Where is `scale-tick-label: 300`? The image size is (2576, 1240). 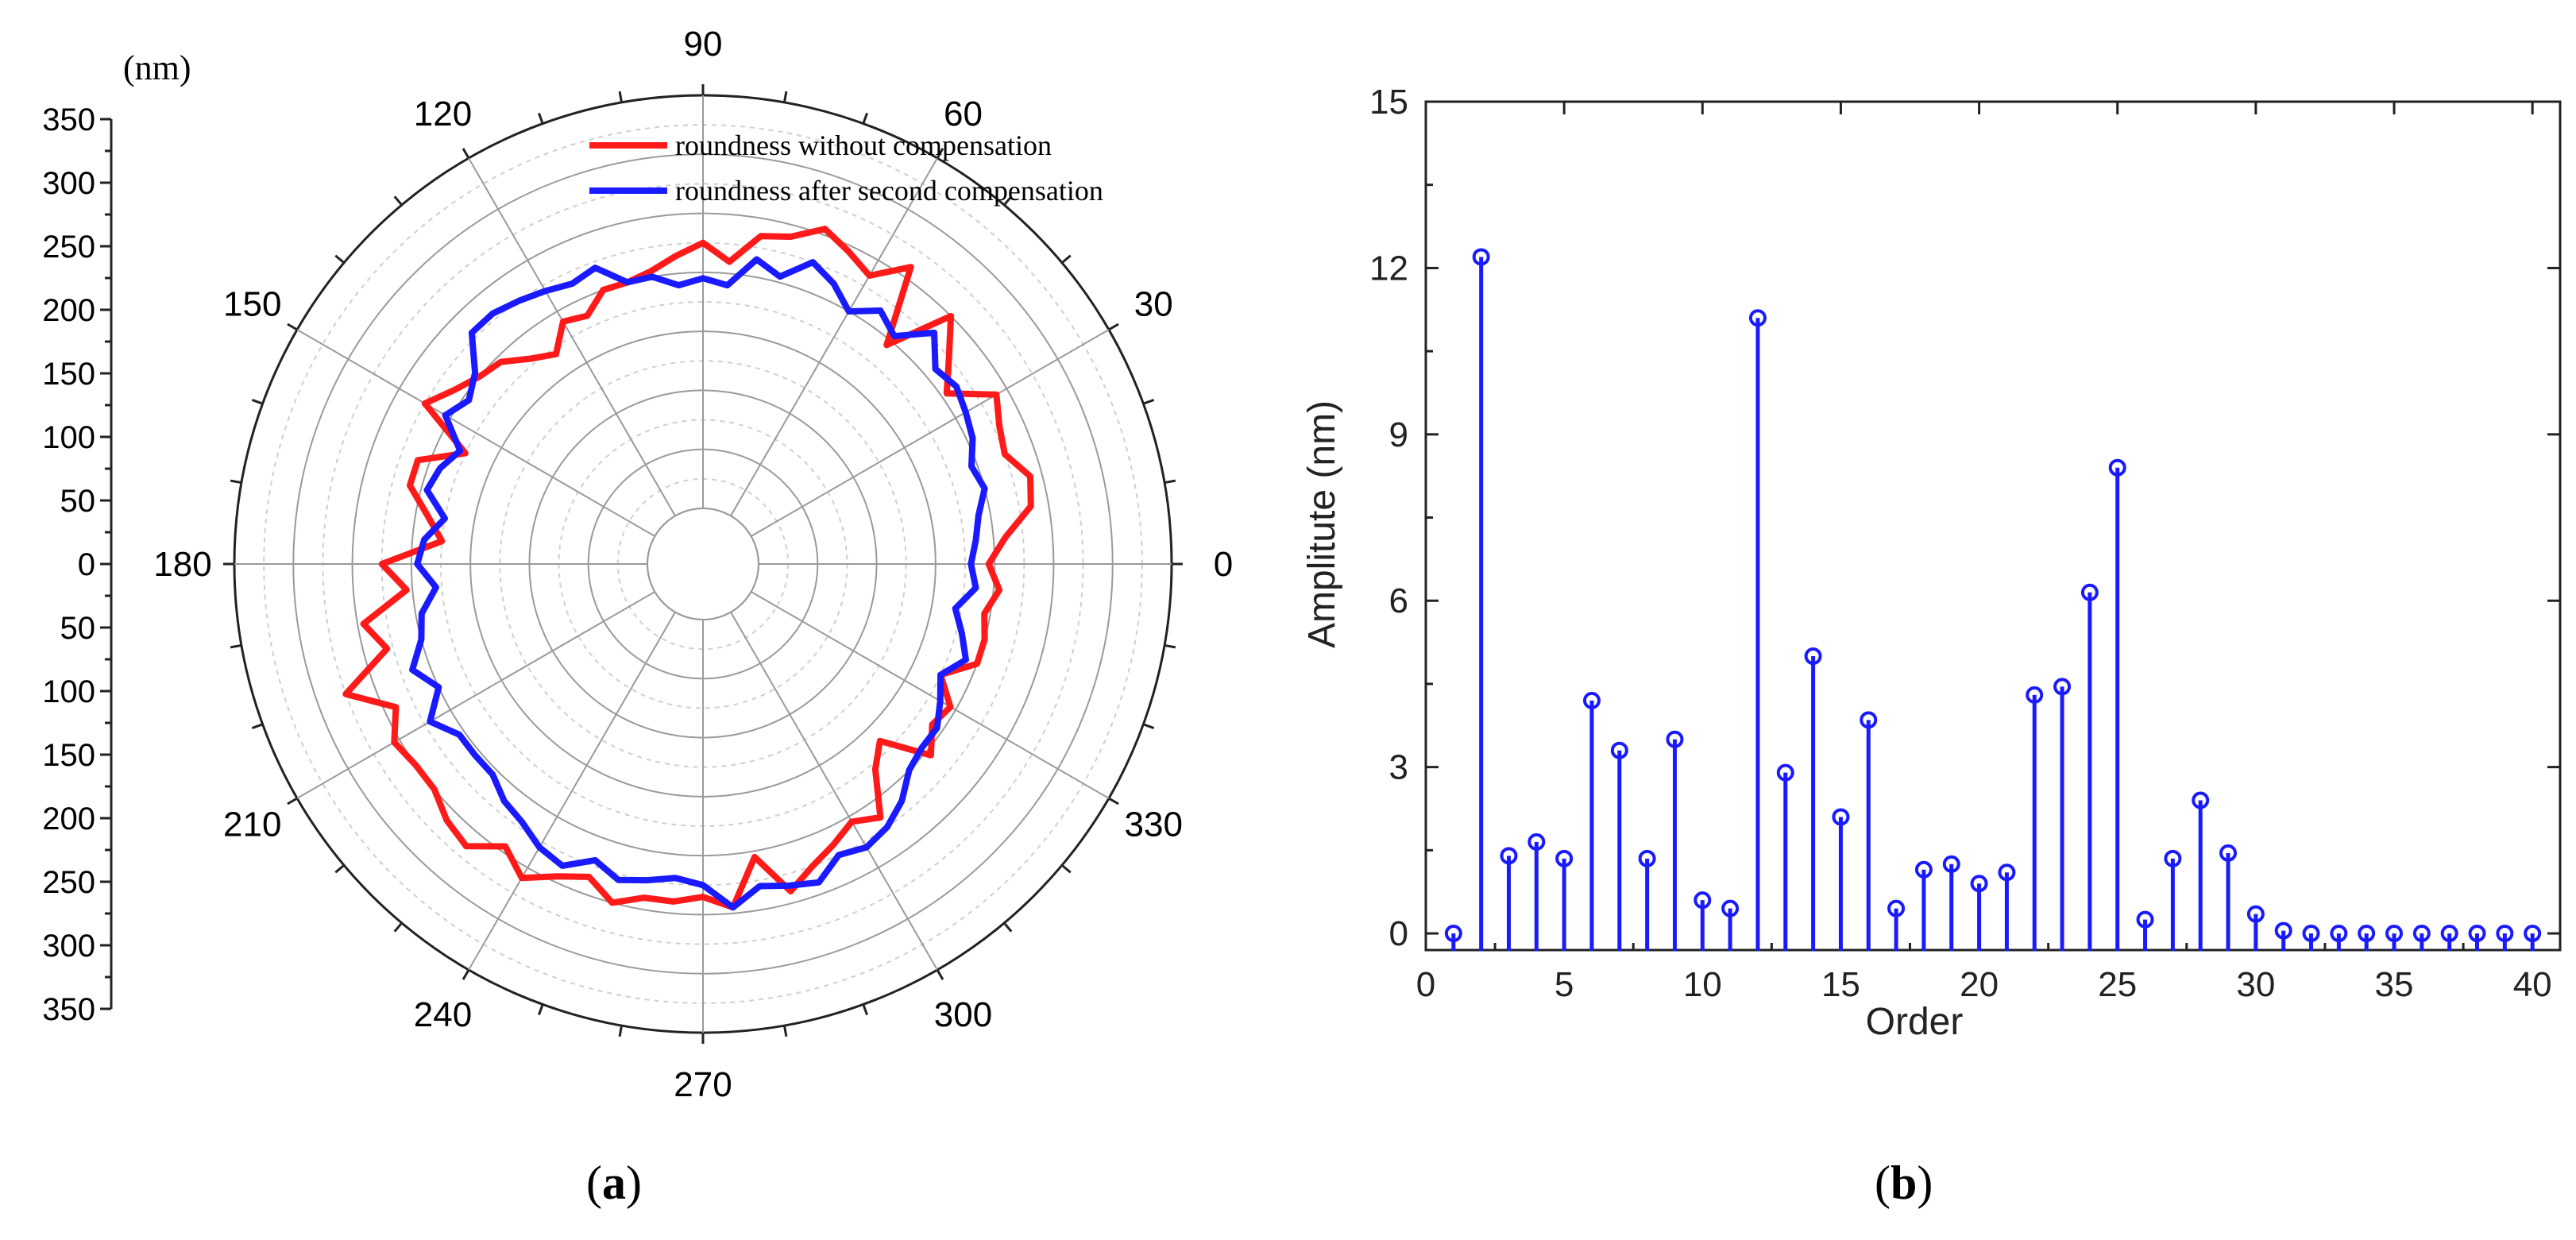 scale-tick-label: 300 is located at coordinates (68, 946).